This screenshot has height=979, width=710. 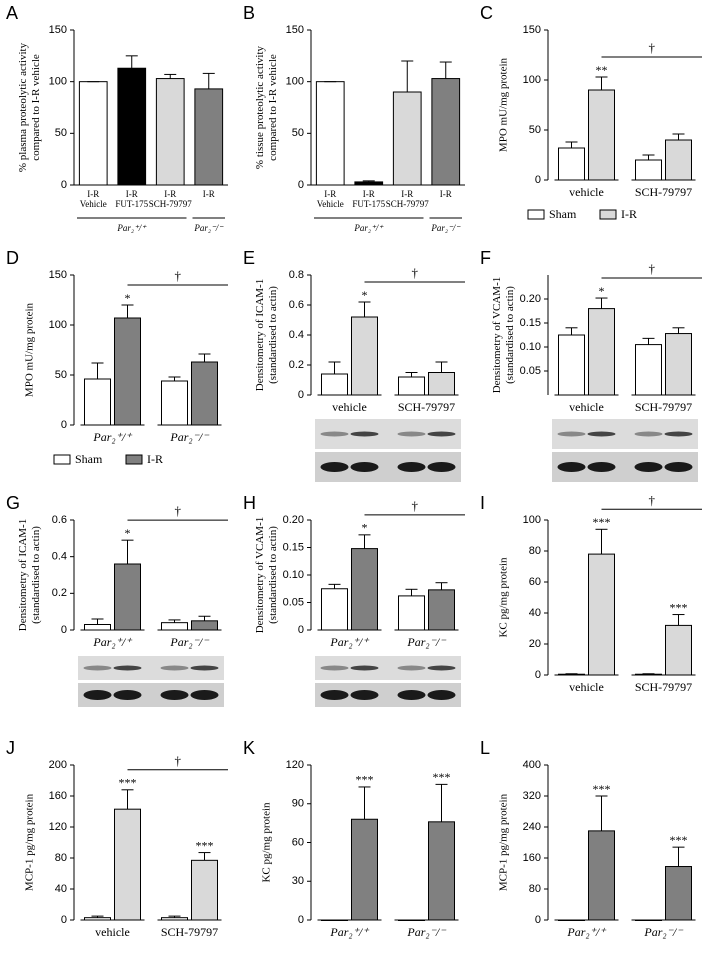 What do you see at coordinates (260, 107) in the screenshot?
I see `y-axis-label: % tissue proteolytic activity` at bounding box center [260, 107].